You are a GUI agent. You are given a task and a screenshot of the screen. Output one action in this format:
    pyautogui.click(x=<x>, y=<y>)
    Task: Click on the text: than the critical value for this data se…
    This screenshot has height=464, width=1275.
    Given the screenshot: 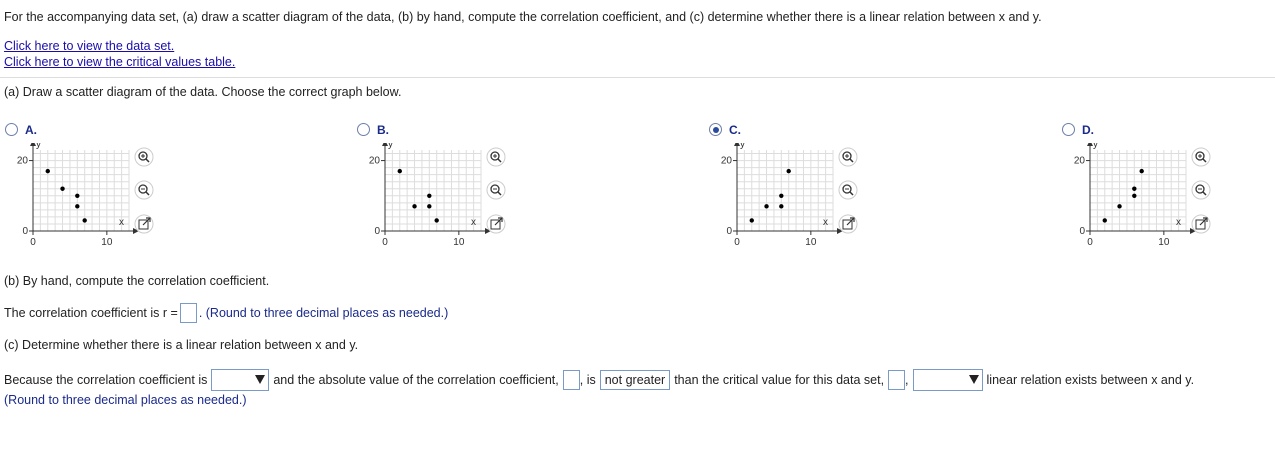 What is the action you would take?
    pyautogui.click(x=779, y=380)
    